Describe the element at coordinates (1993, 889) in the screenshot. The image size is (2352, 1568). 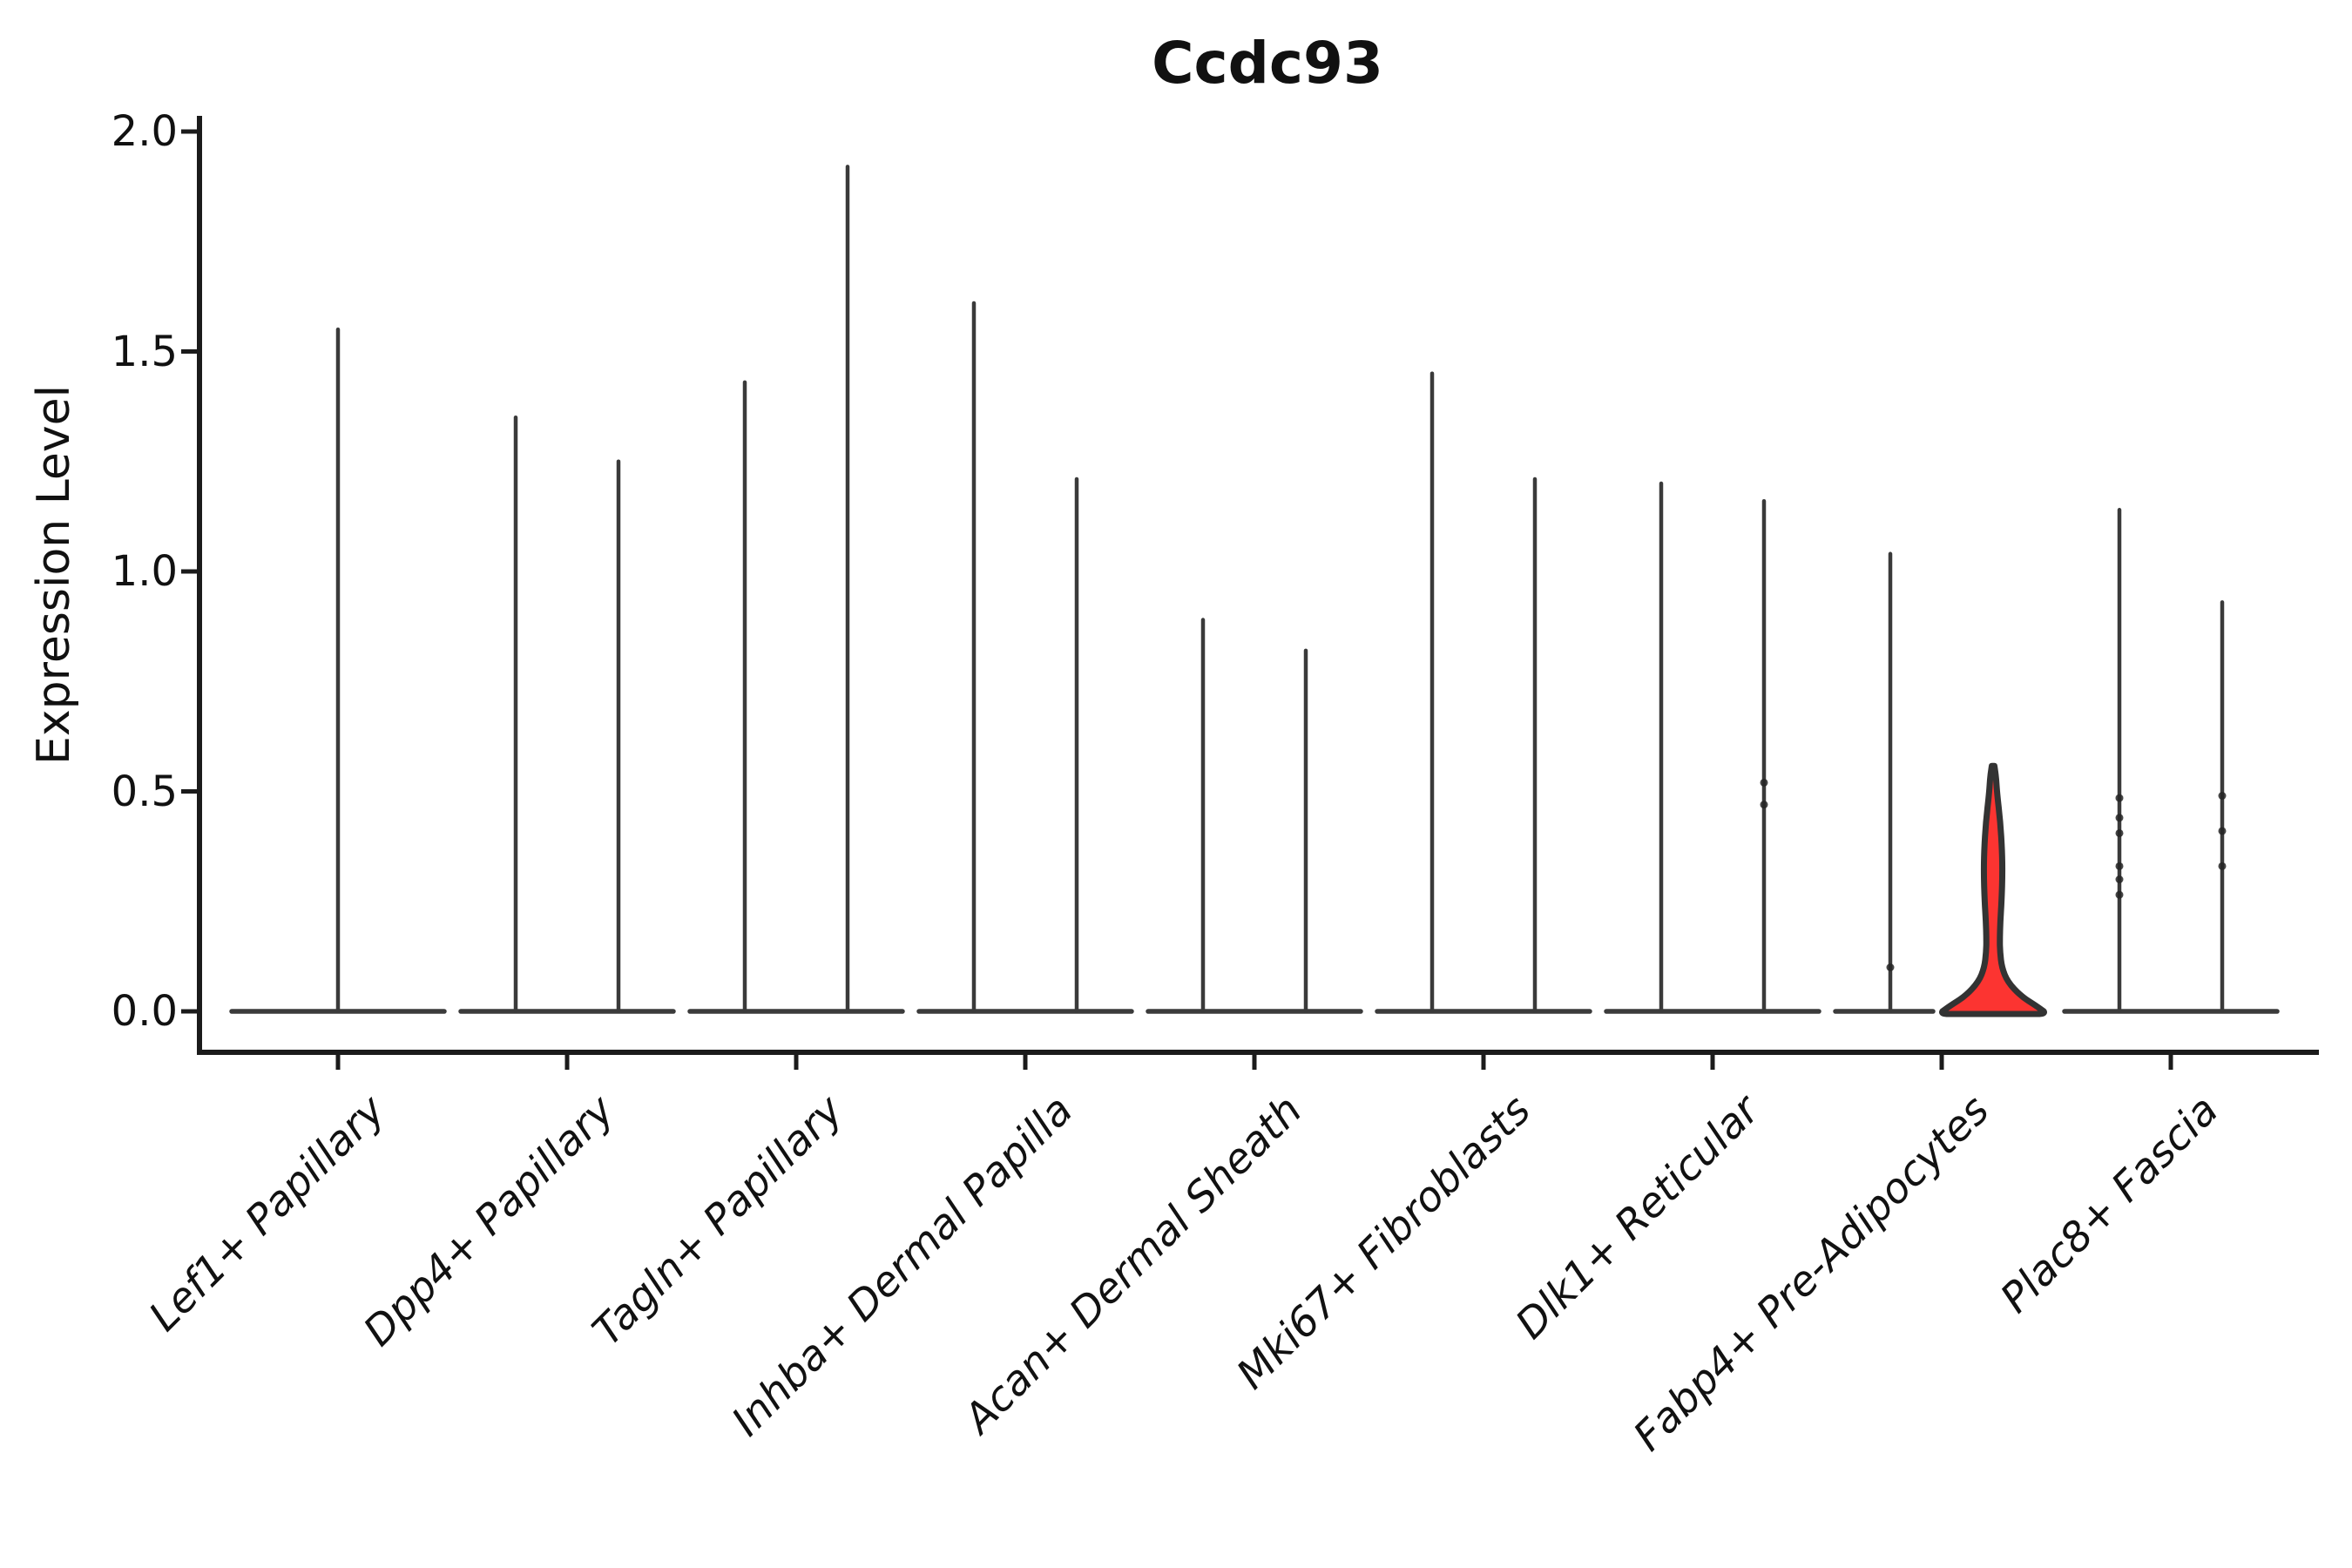
I see `highlighted-violin-fabp4-pre-adipocytes` at that location.